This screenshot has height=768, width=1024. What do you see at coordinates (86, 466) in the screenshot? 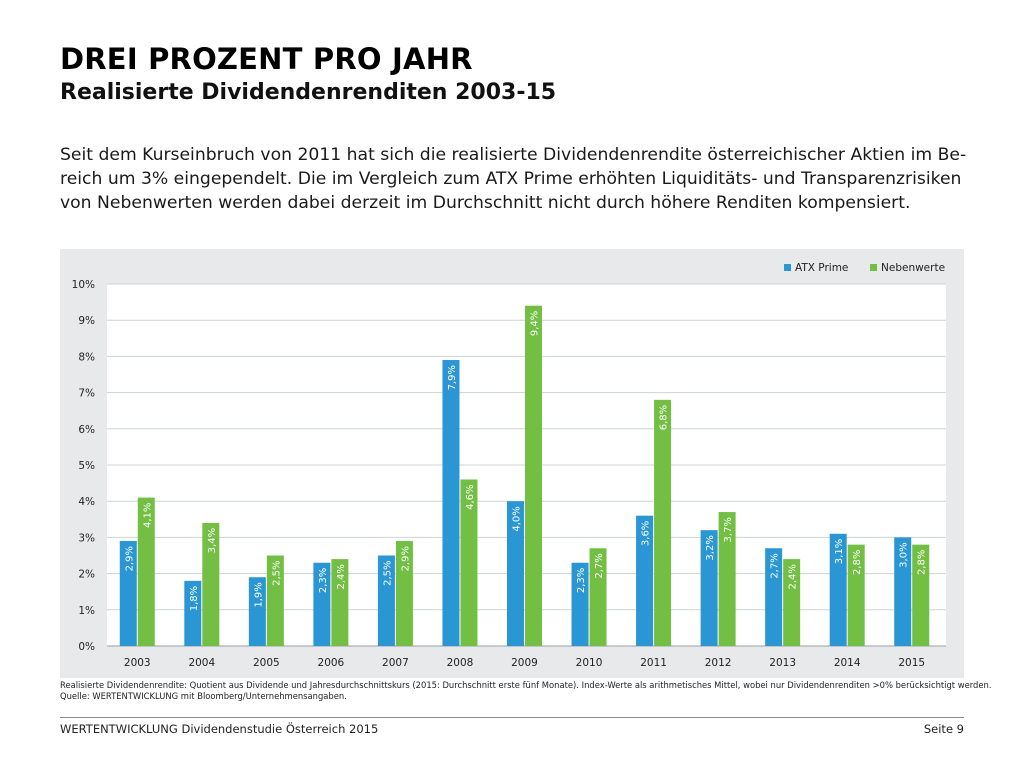
I see `y-tick-label: 5%` at bounding box center [86, 466].